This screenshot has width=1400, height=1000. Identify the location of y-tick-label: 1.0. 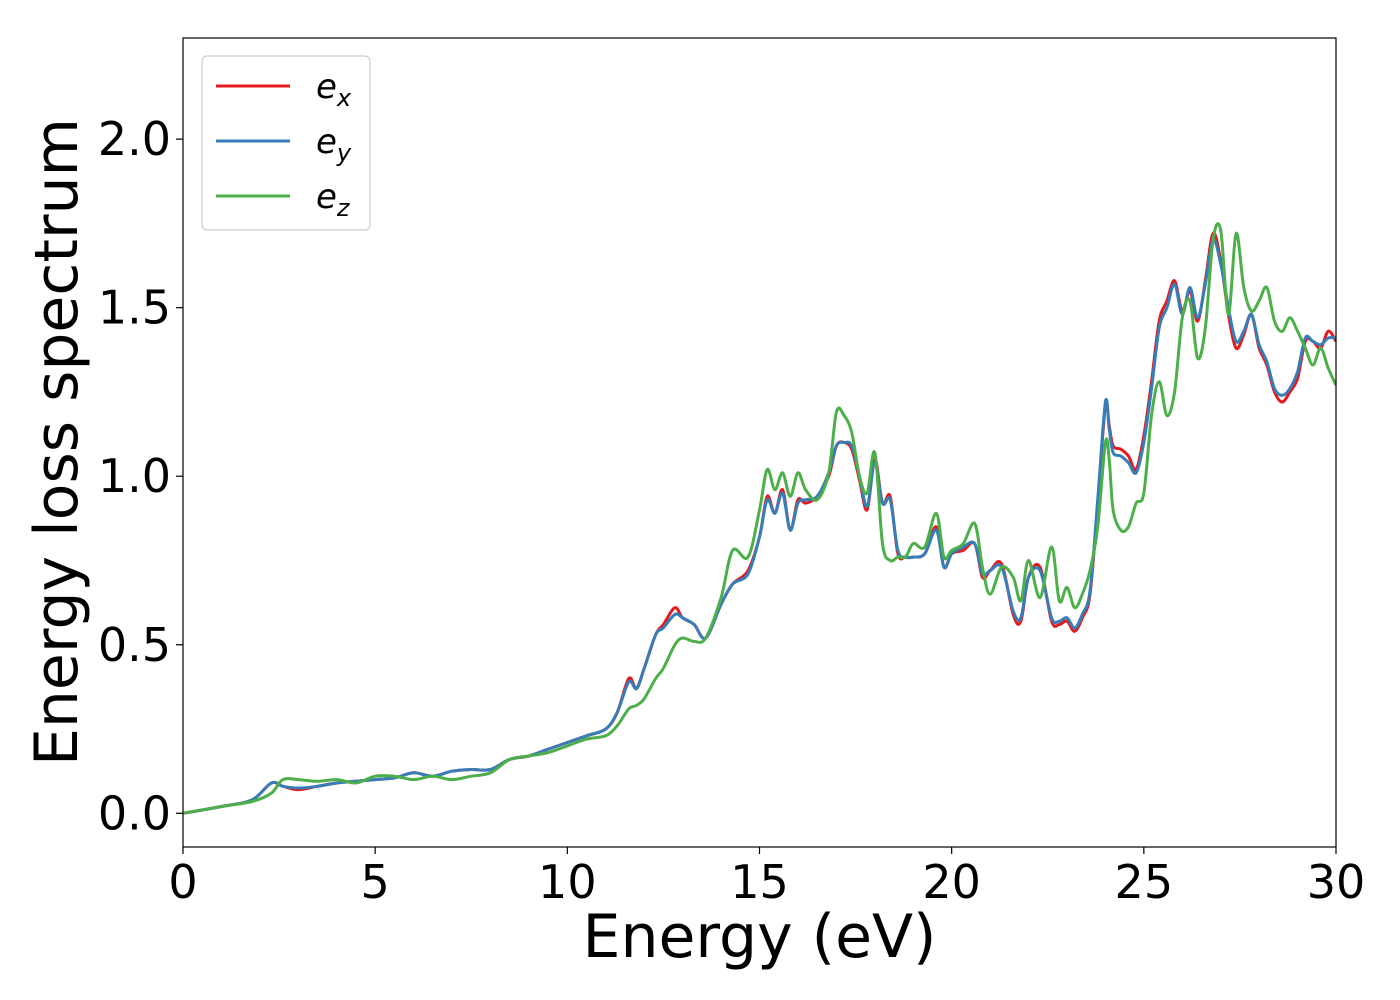
(134, 476).